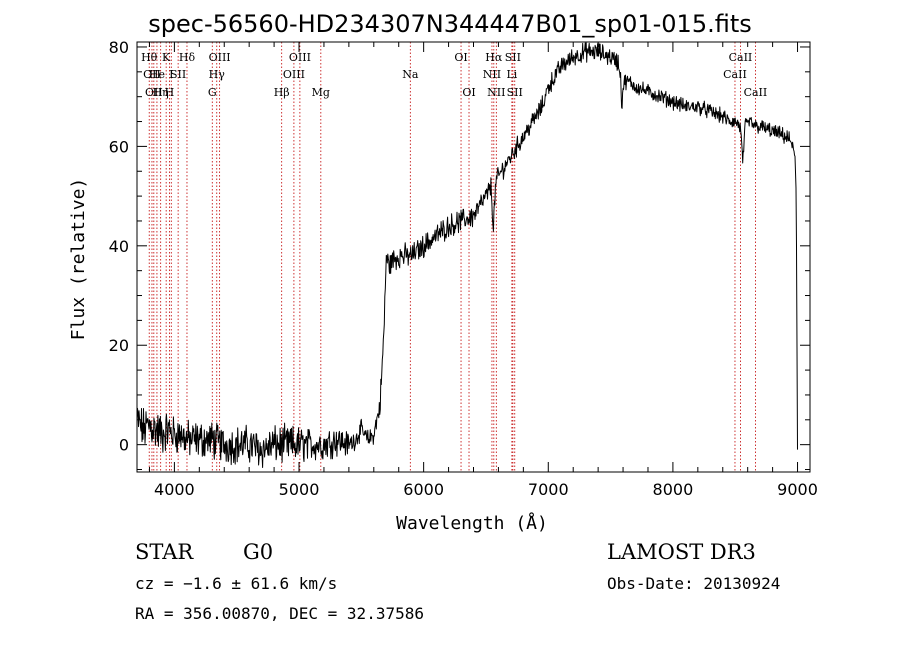 This screenshot has width=900, height=649. I want to click on spectral-line-label: Hδ, so click(187, 57).